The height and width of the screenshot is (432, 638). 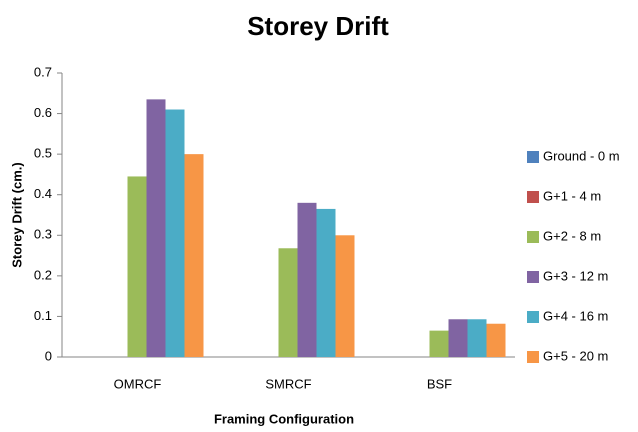 I want to click on legend-label: Ground - 0 m, so click(x=581, y=155).